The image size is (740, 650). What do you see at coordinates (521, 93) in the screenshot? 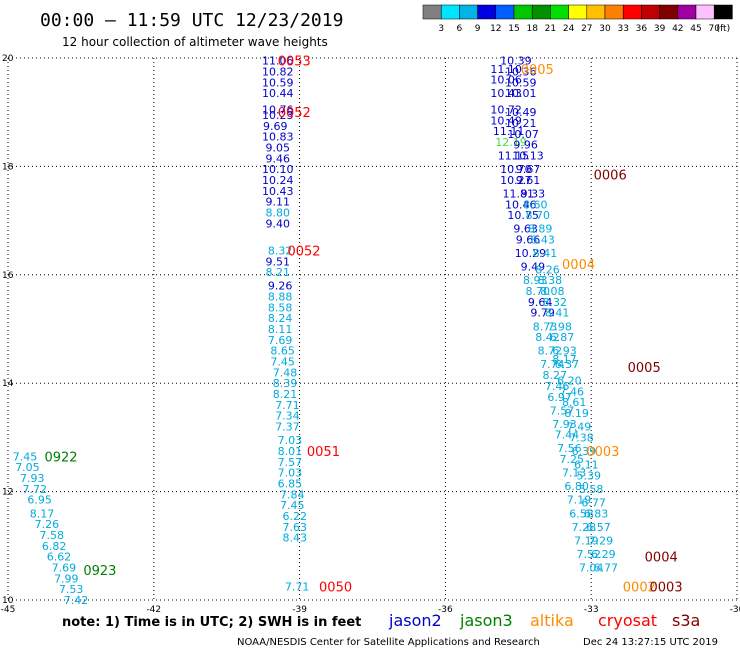
I see `wave-height-label: 10.01` at bounding box center [521, 93].